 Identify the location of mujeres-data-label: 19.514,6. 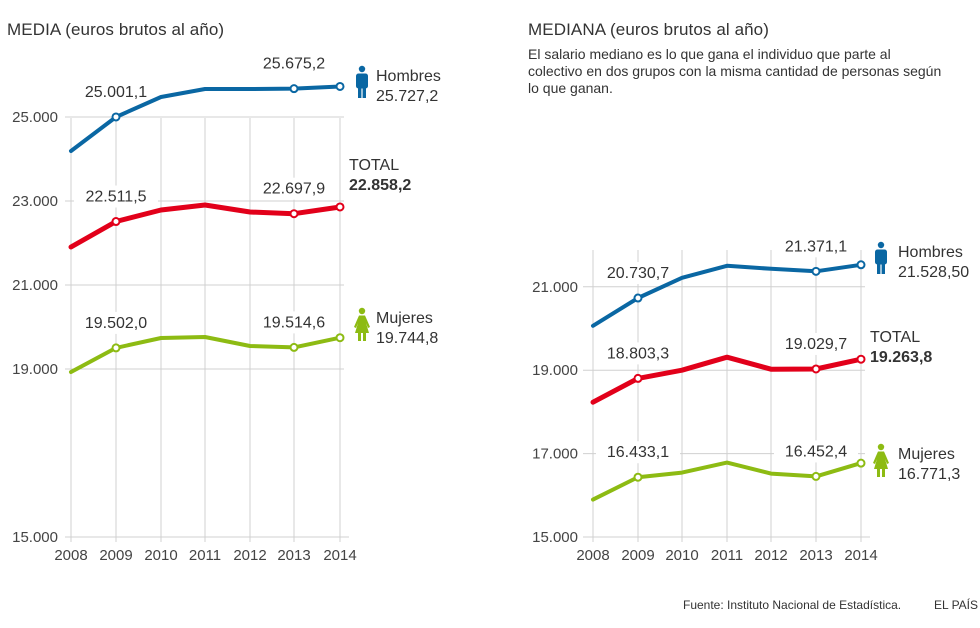
(294, 322).